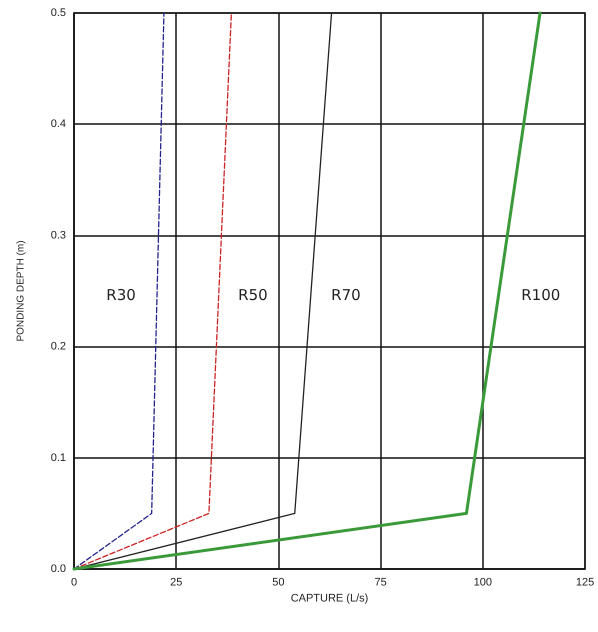 The image size is (598, 632). Describe the element at coordinates (540, 295) in the screenshot. I see `series-label: R100` at that location.